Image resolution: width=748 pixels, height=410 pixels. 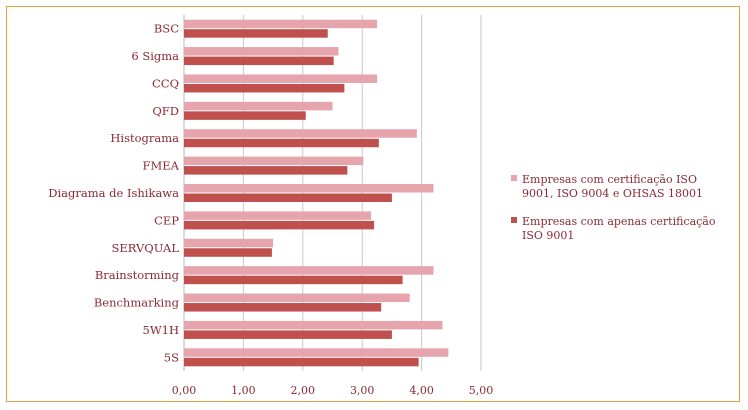 What do you see at coordinates (171, 357) in the screenshot?
I see `category-label: 5S` at bounding box center [171, 357].